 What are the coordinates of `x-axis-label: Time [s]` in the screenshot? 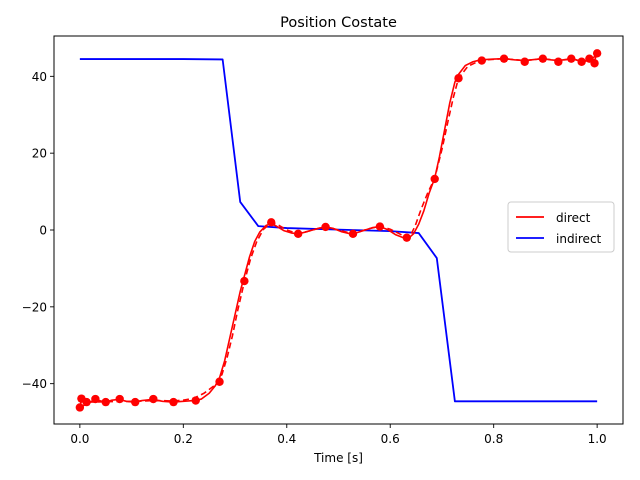 It's located at (338, 458).